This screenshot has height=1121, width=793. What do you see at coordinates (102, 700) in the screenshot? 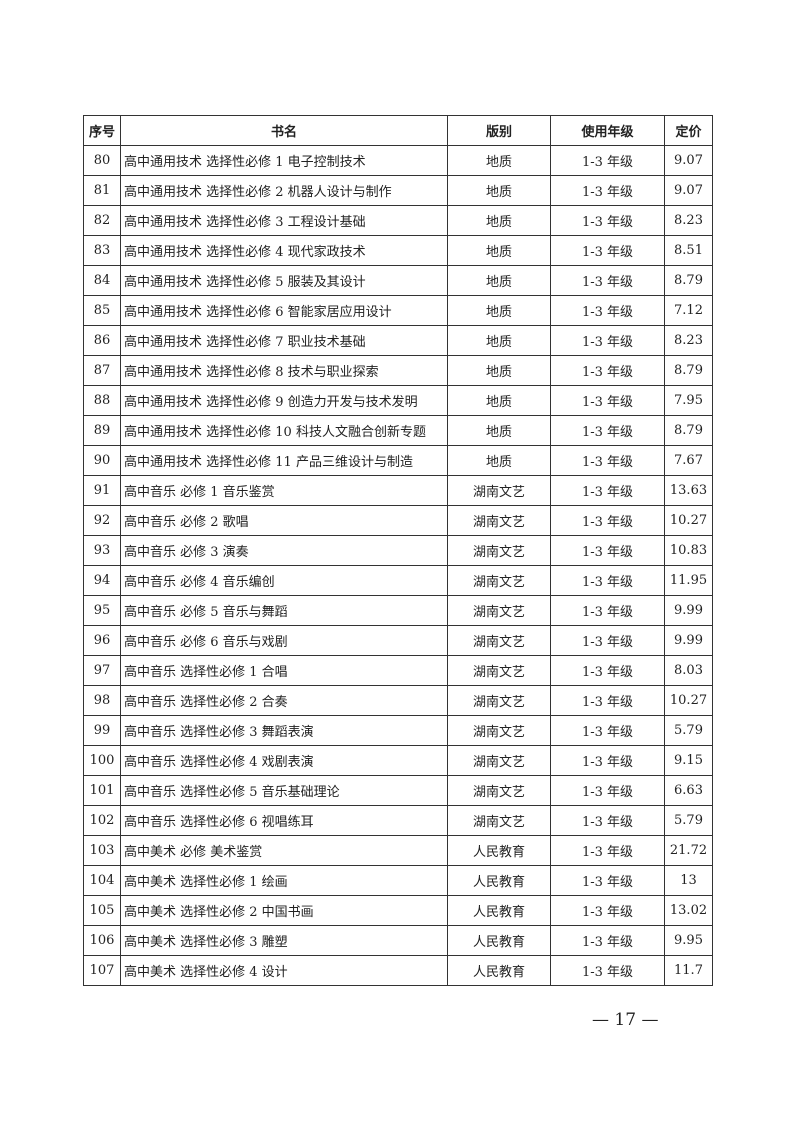
I see `table-cell: 98` at bounding box center [102, 700].